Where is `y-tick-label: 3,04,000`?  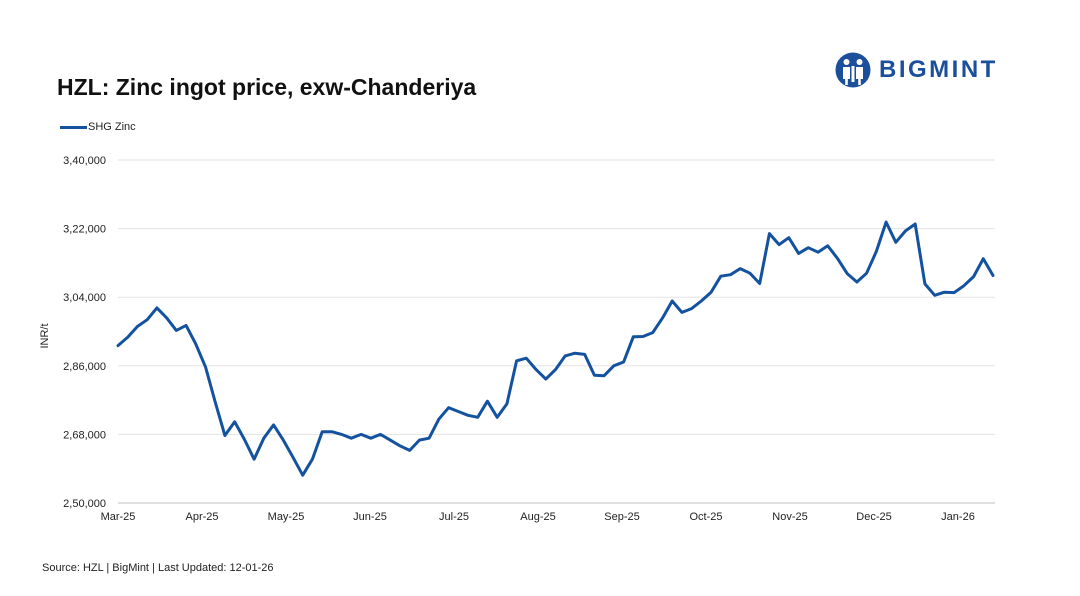 y-tick-label: 3,04,000 is located at coordinates (84, 298).